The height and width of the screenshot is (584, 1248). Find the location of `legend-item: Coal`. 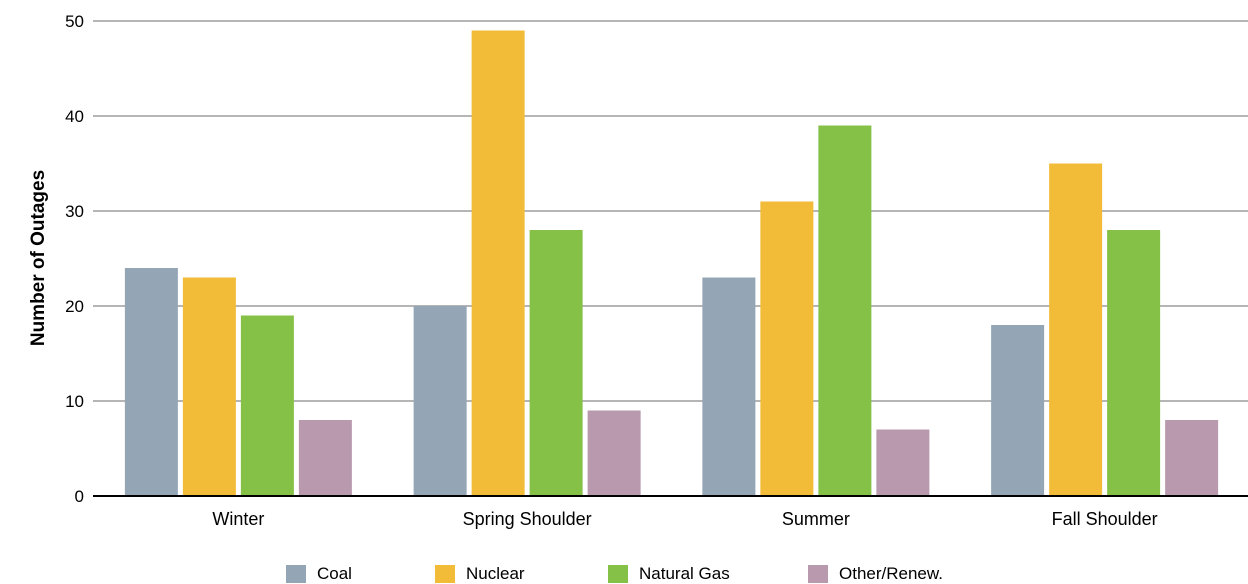

legend-item: Coal is located at coordinates (319, 574).